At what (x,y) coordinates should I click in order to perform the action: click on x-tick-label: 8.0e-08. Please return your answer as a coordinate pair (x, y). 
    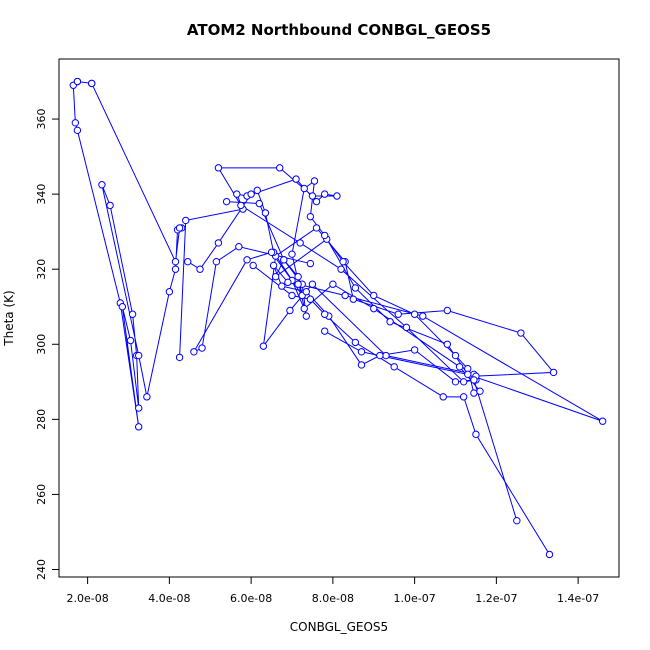
    Looking at the image, I should click on (333, 598).